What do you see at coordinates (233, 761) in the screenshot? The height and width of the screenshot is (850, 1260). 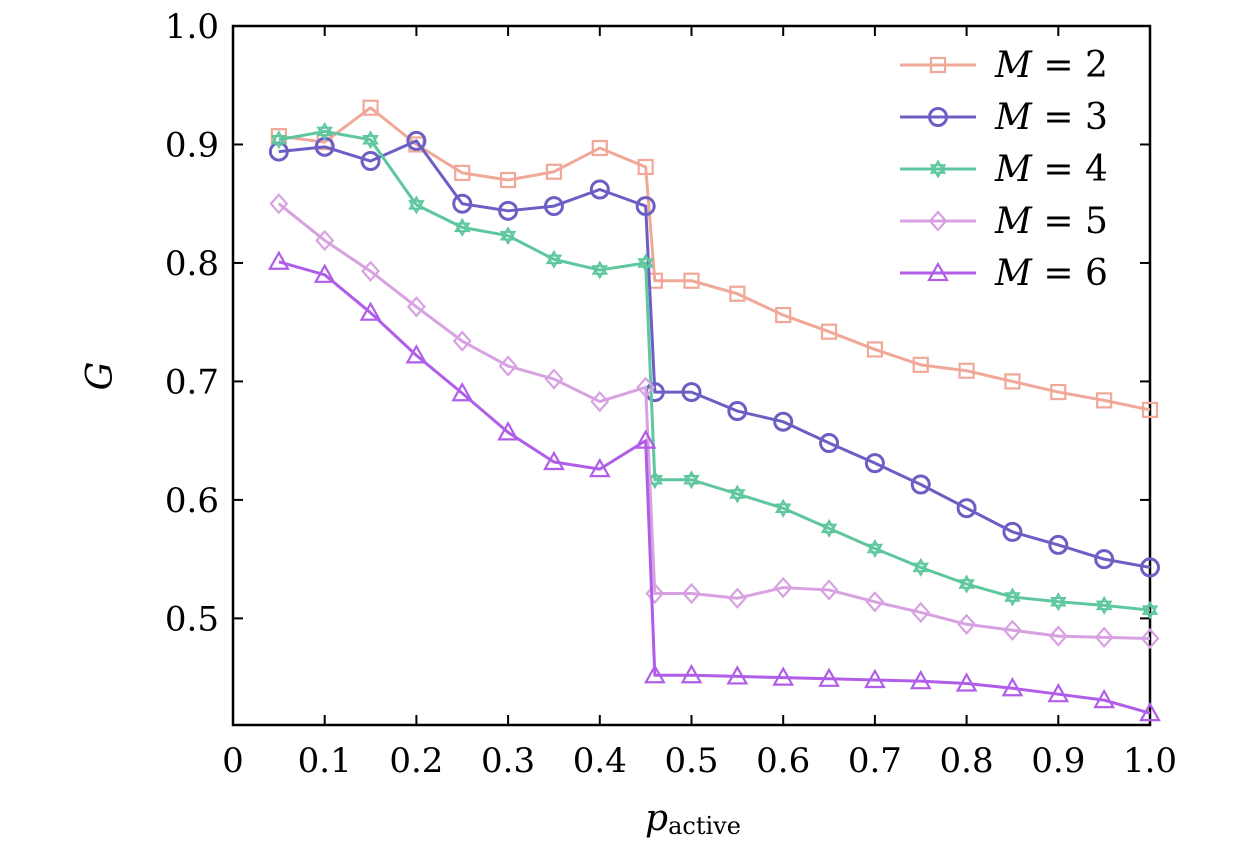 I see `x-tick-label: 0` at bounding box center [233, 761].